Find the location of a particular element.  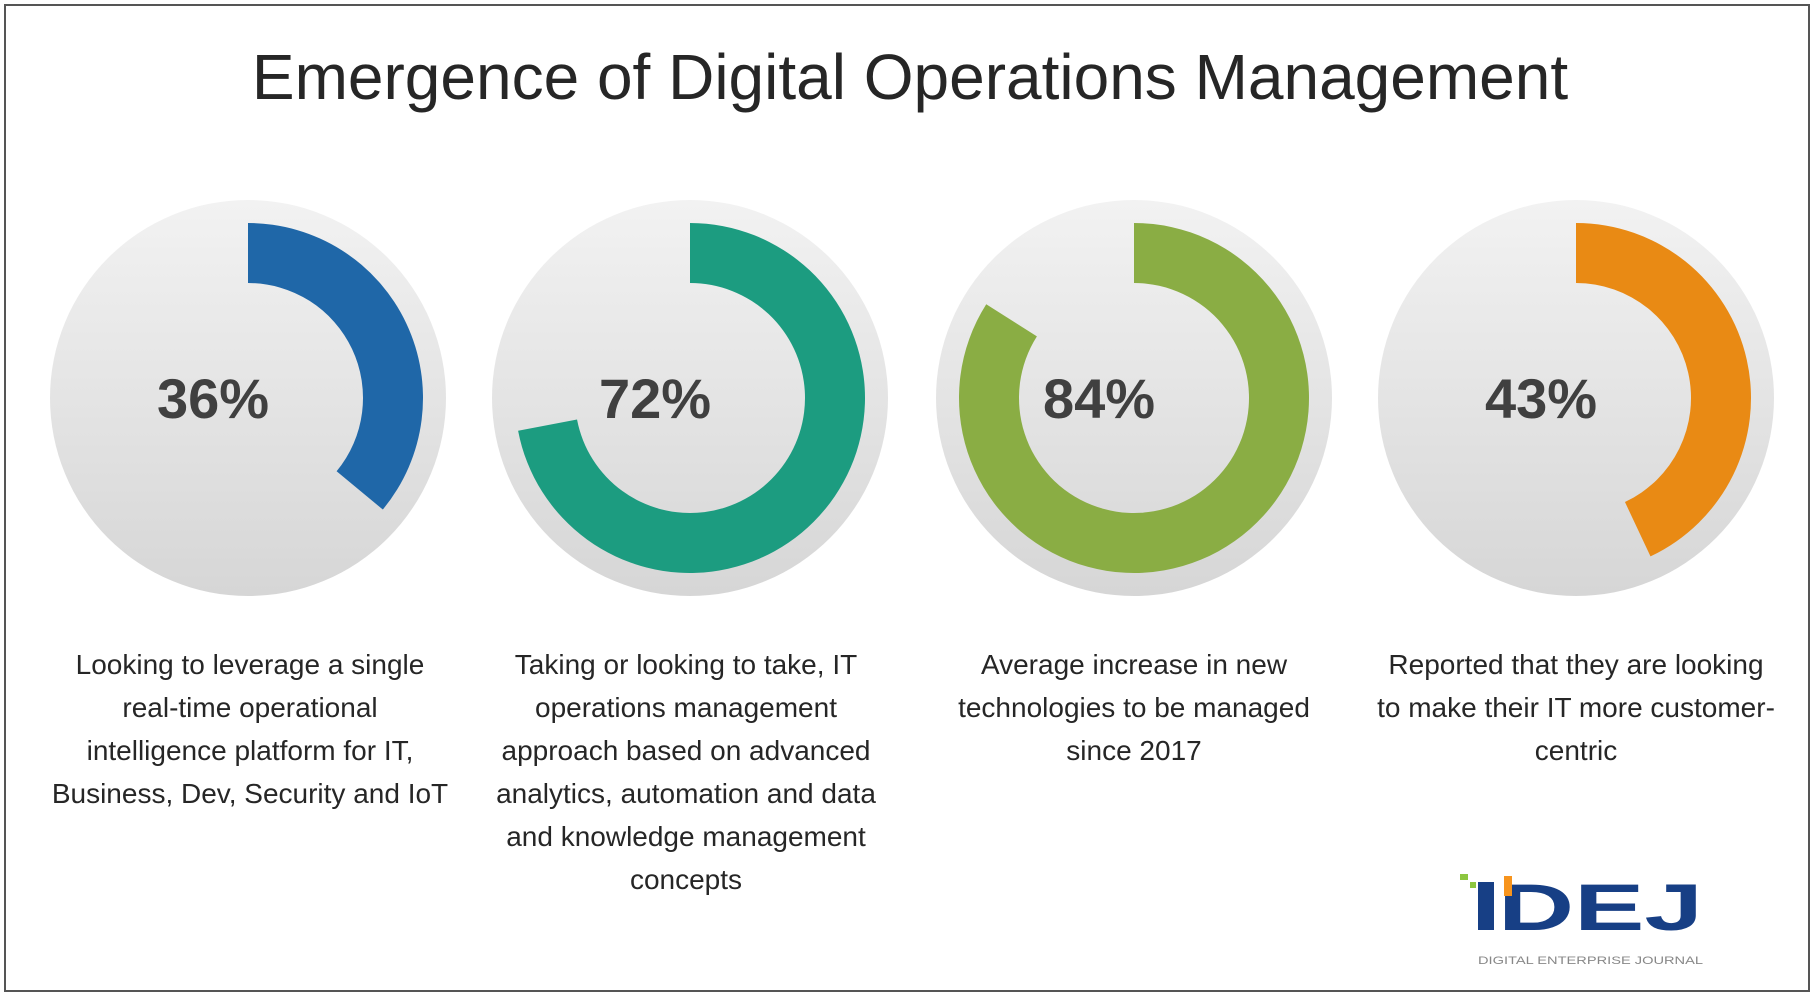

logo-lettering: DEJ is located at coordinates (1600, 907).